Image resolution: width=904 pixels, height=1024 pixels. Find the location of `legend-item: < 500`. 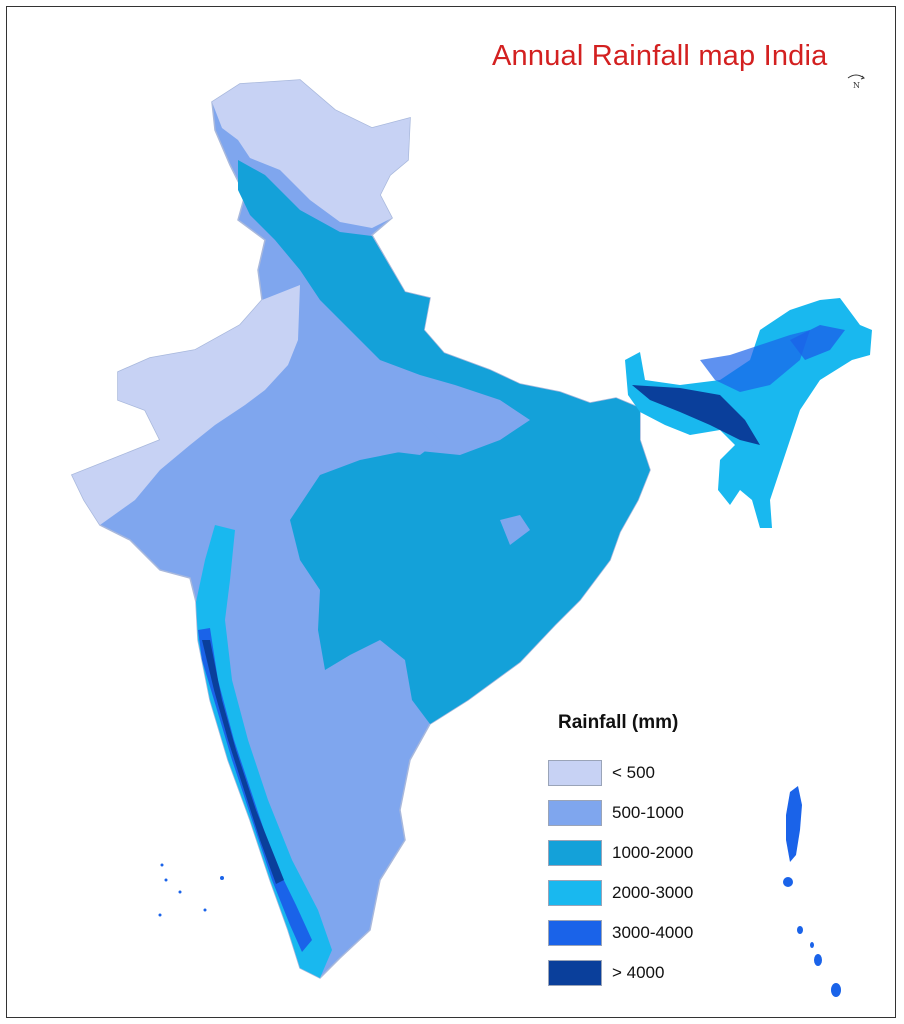

legend-item: < 500 is located at coordinates (646, 774).